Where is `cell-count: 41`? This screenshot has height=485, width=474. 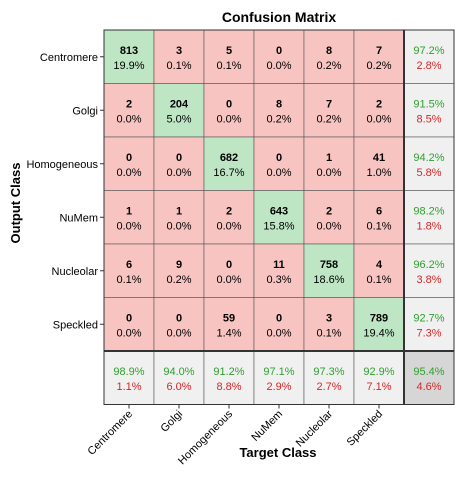
cell-count: 41 is located at coordinates (379, 158).